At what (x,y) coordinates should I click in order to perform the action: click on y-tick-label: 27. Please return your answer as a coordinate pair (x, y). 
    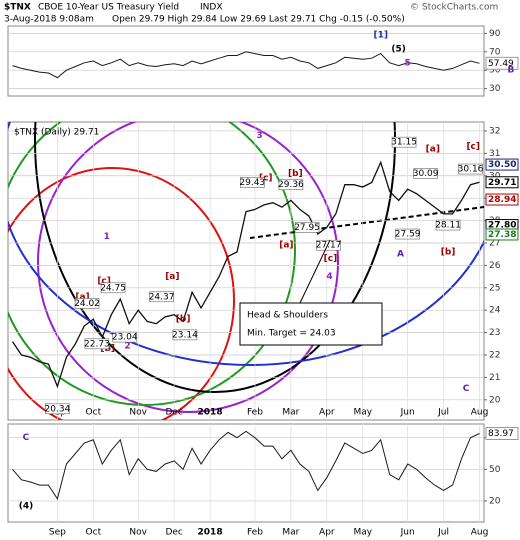
    Looking at the image, I should click on (494, 243).